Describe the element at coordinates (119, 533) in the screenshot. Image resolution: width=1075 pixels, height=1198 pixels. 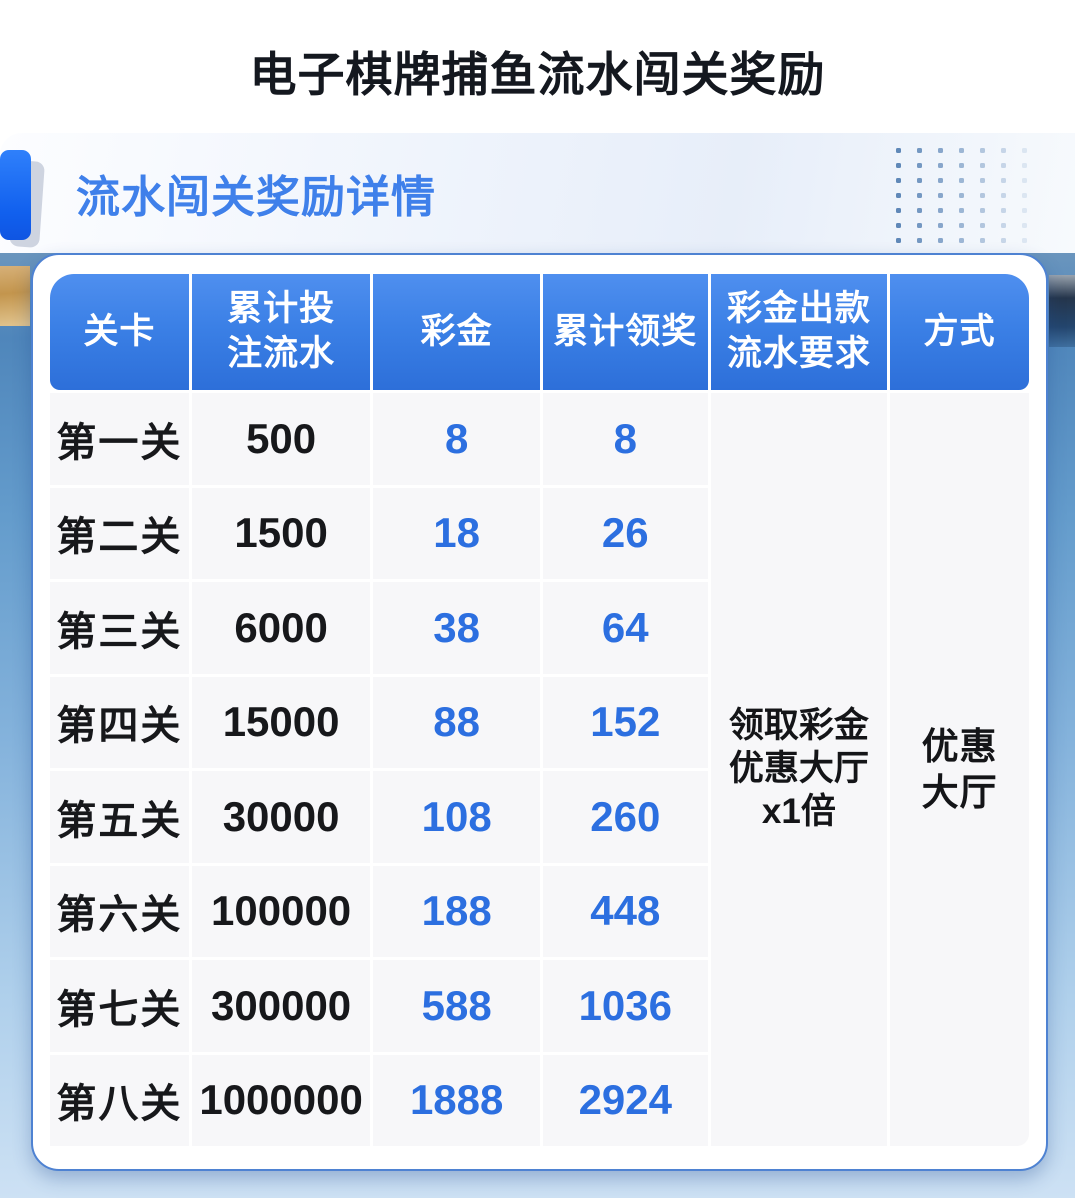
I see `cell-level: 第二关` at that location.